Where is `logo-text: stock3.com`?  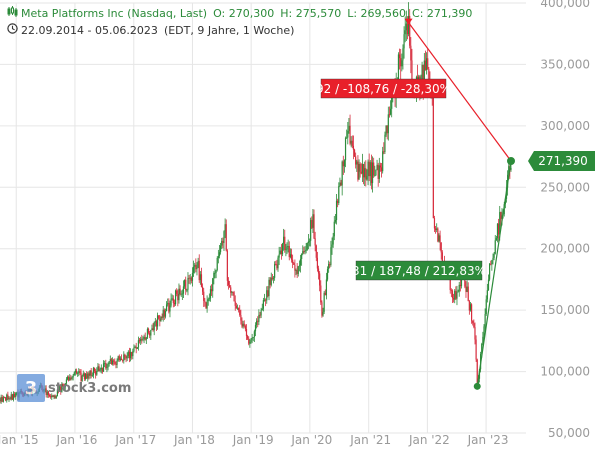
logo-text: stock3.com is located at coordinates (90, 388).